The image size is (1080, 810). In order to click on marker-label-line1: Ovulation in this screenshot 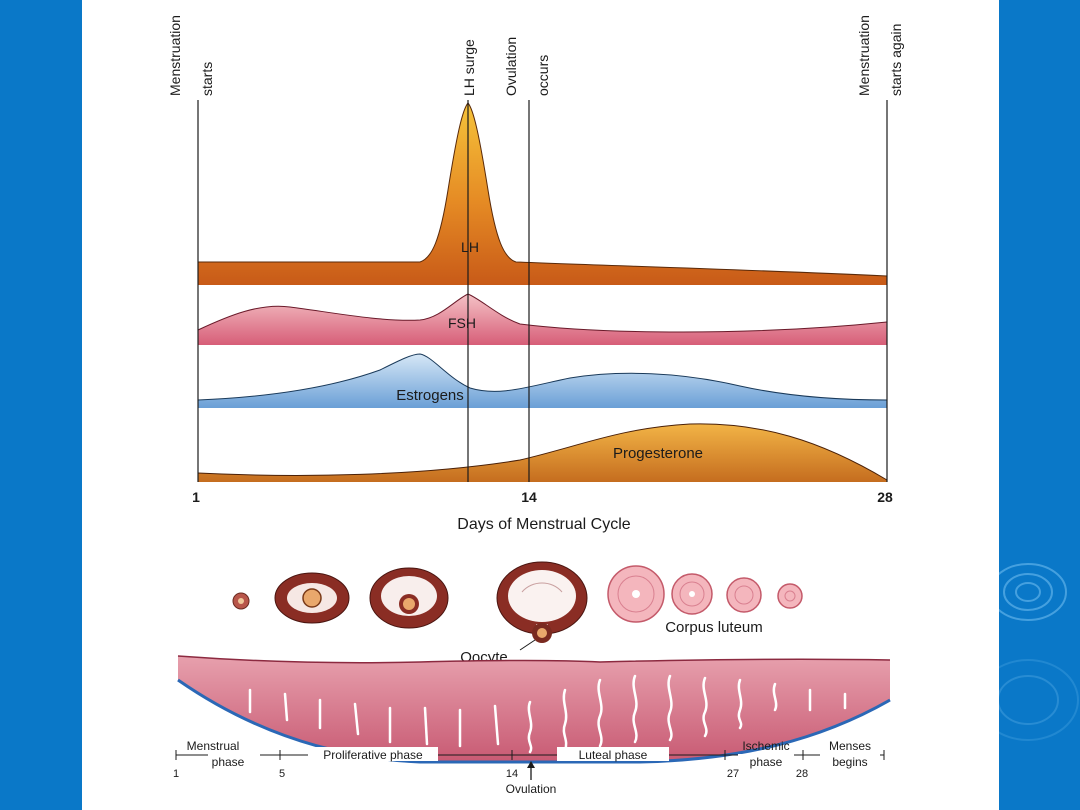, I will do `click(511, 66)`.